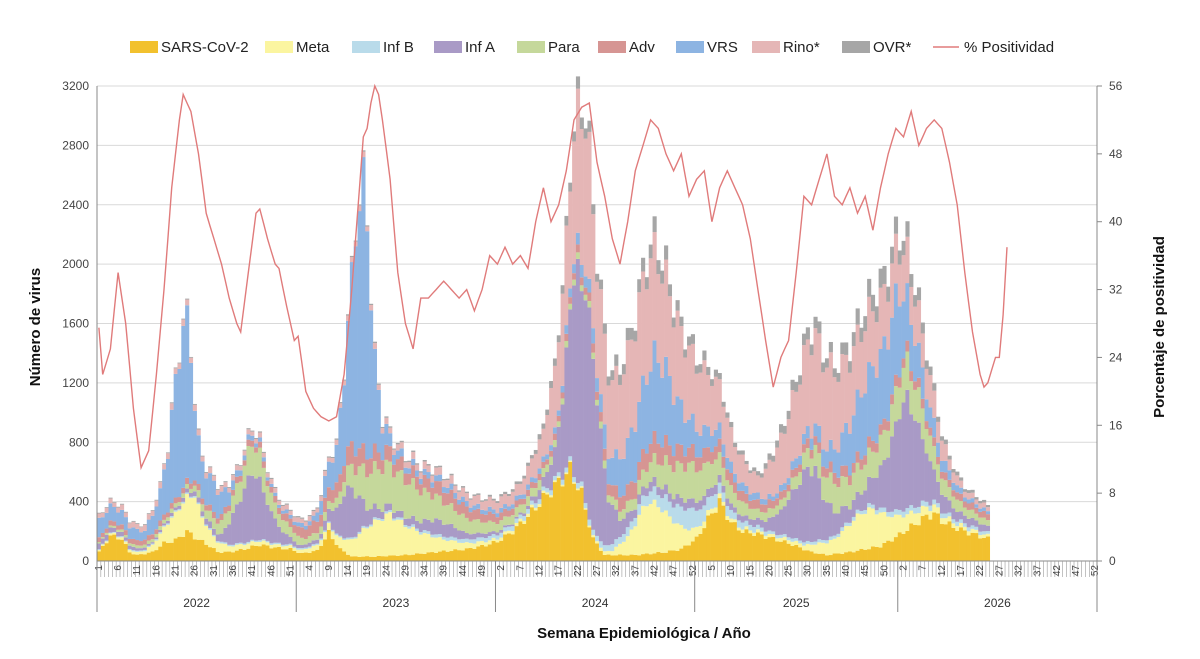 Image resolution: width=1200 pixels, height=659 pixels. What do you see at coordinates (769, 571) in the screenshot?
I see `week-tick-label: 20` at bounding box center [769, 571].